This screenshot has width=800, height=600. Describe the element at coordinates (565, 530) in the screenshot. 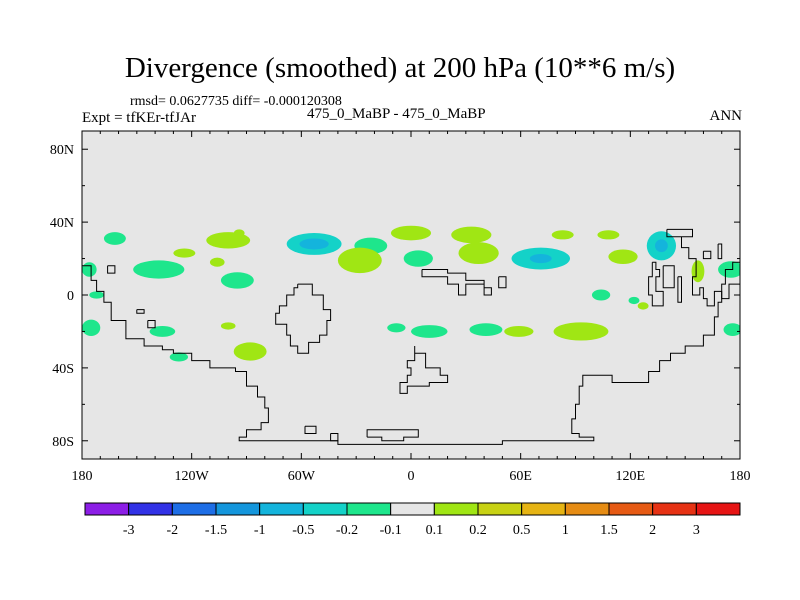

I see `colorbar-label-10: 1` at that location.